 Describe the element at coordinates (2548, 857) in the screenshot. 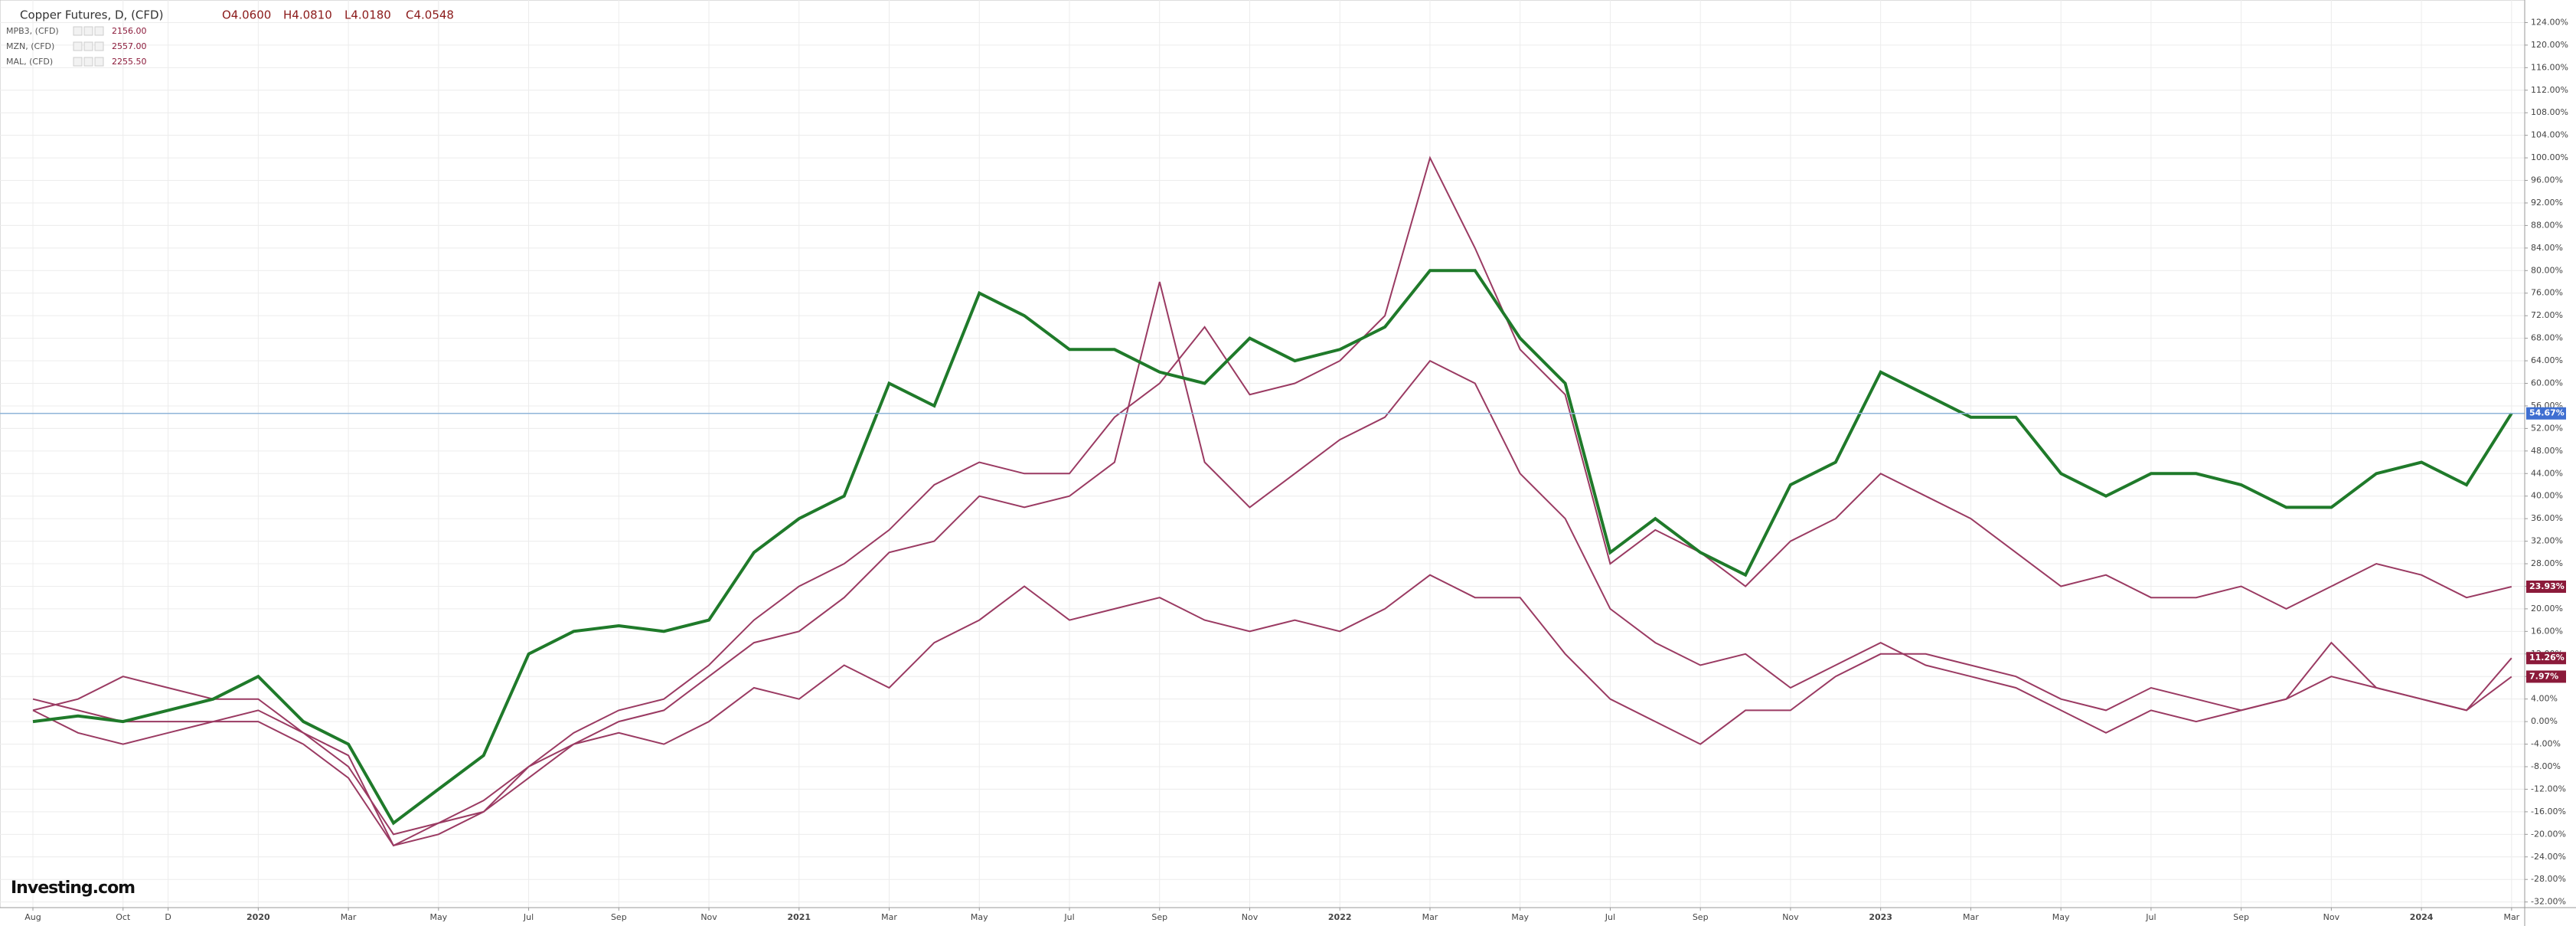

I see `y-tick-label: -24.00%` at that location.